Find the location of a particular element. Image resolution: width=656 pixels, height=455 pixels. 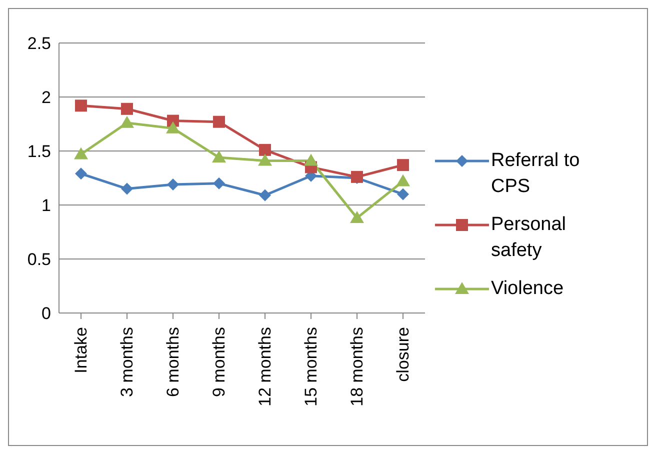

legend-label: Personal safety is located at coordinates (529, 238).